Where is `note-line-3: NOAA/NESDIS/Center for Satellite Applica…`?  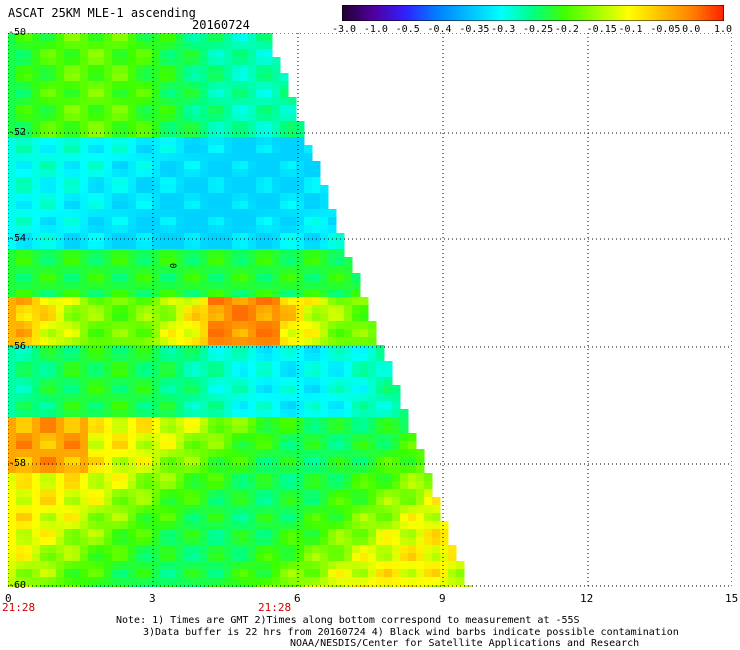
note-line-3: NOAA/NESDIS/Center for Satellite Applica… is located at coordinates (465, 643).